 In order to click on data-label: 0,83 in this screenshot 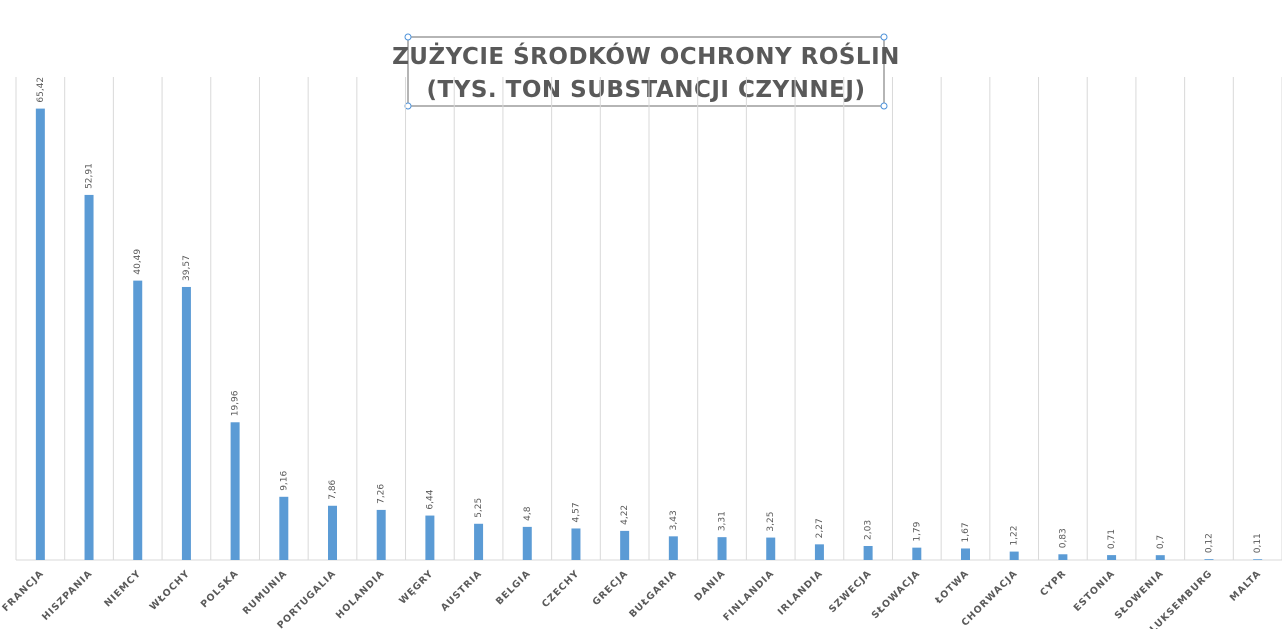, I will do `click(1063, 538)`.